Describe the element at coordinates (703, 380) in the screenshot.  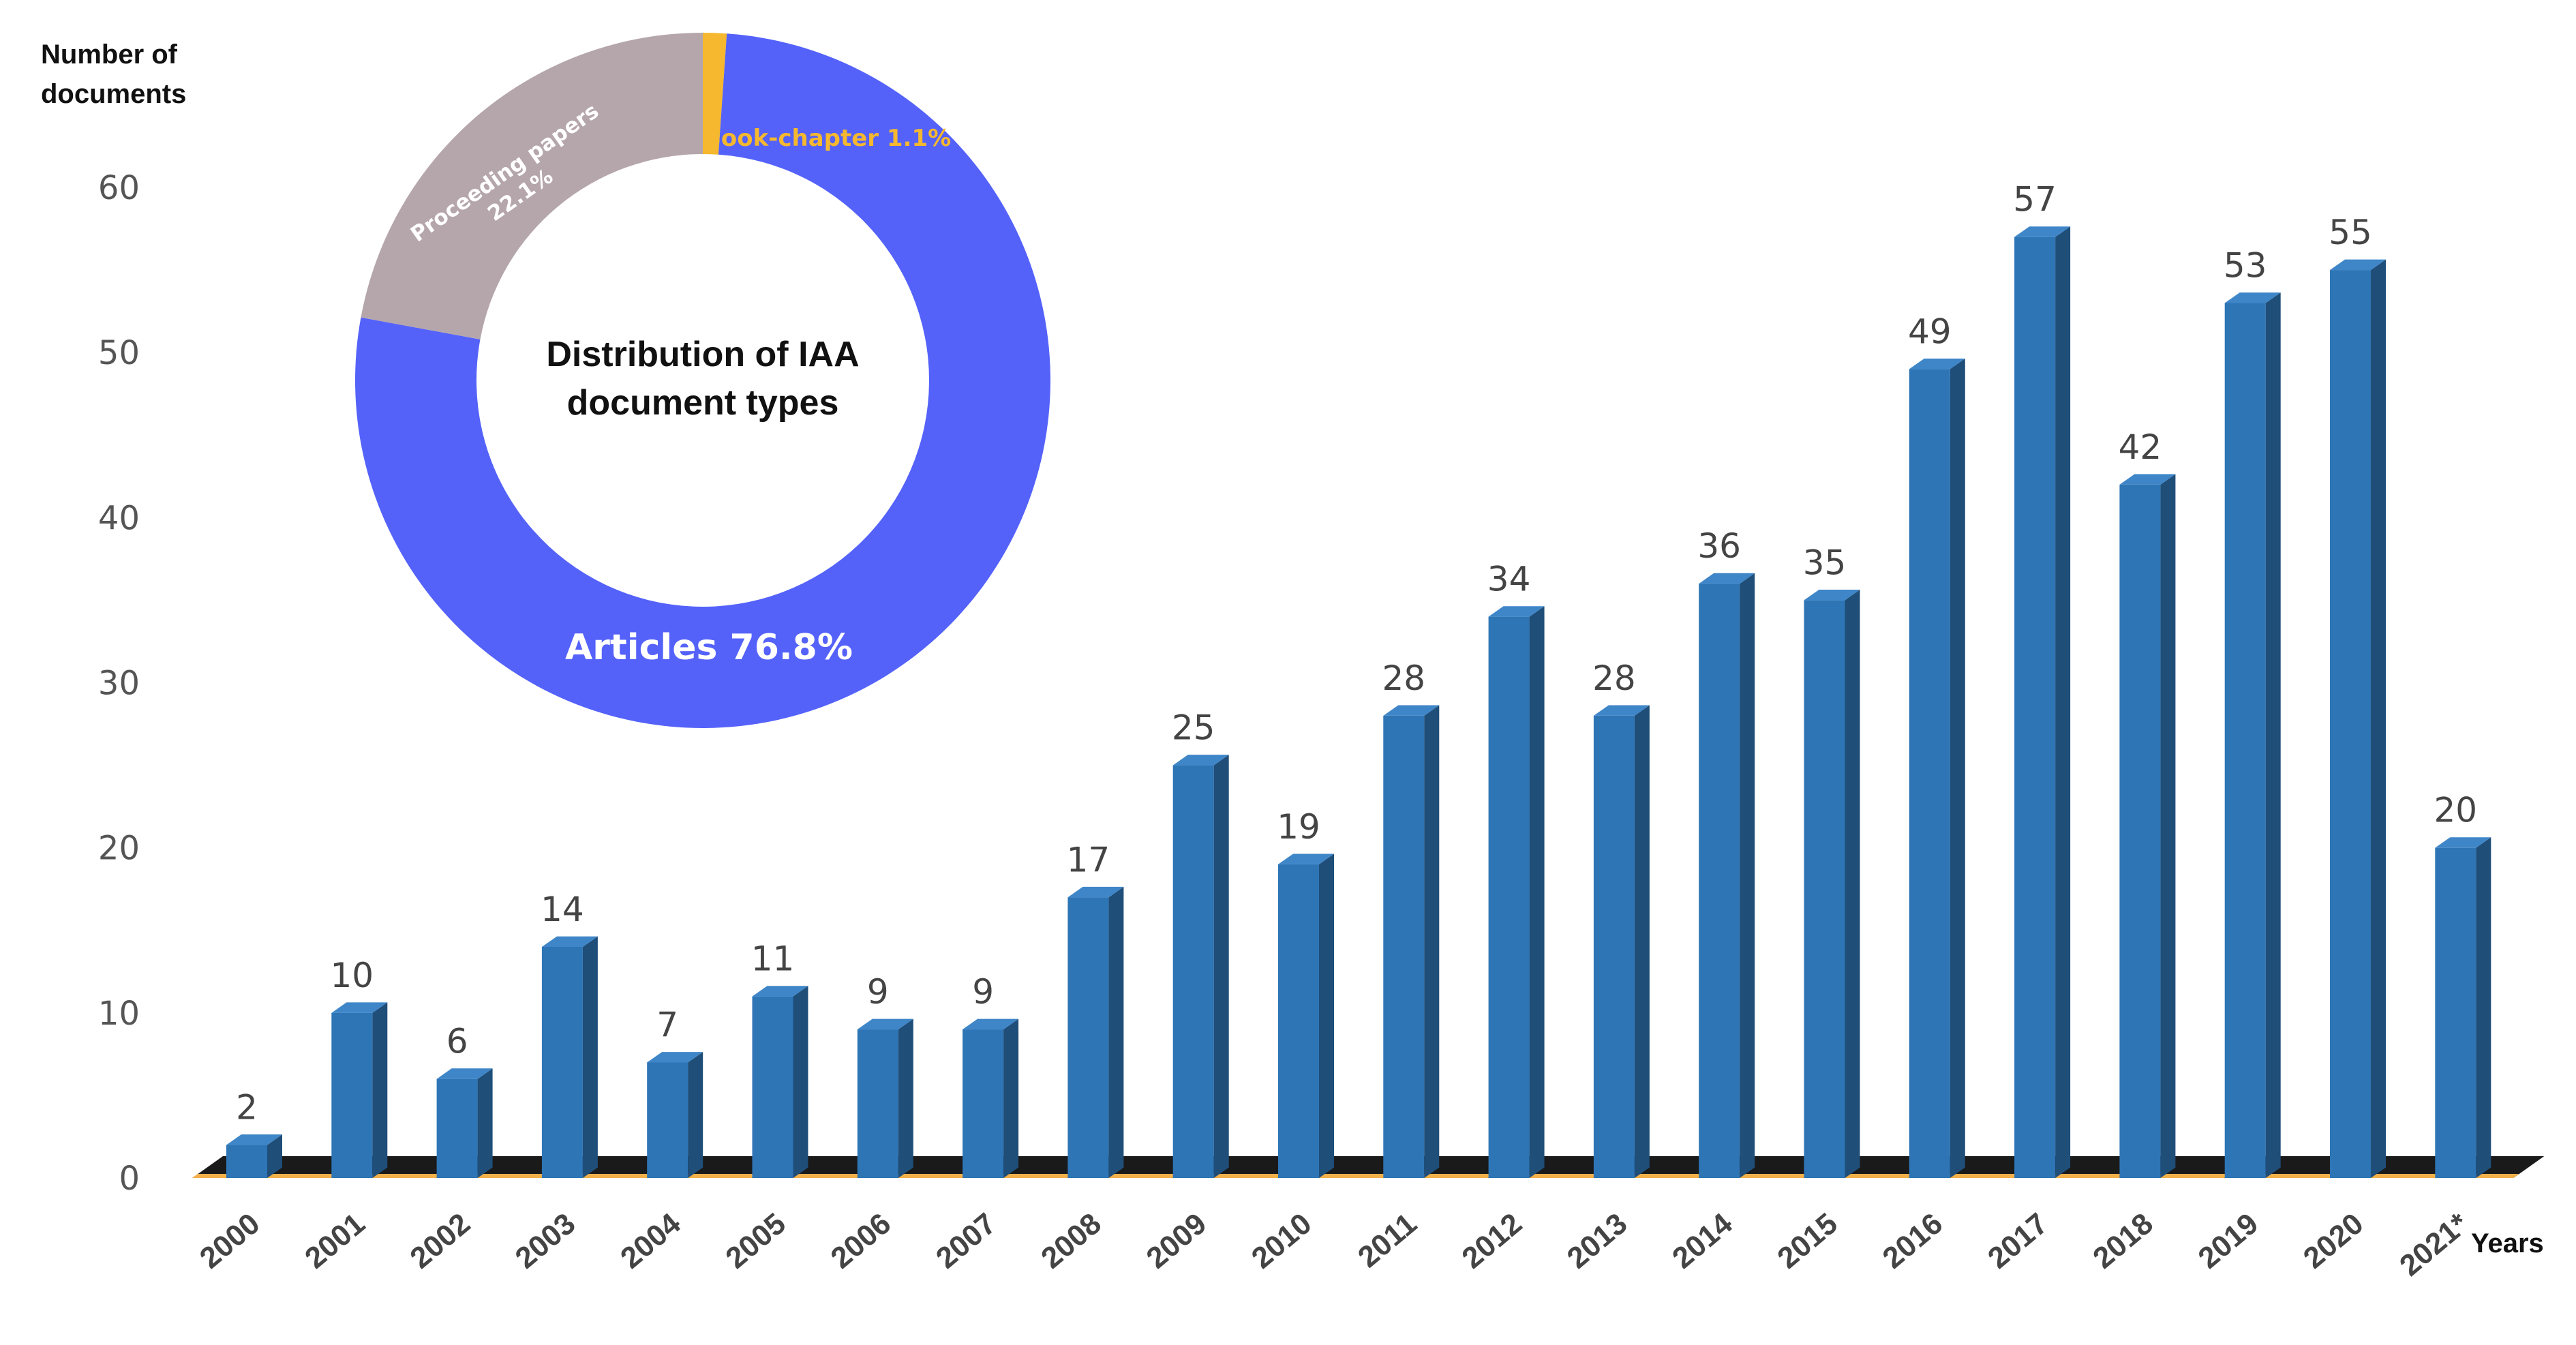
I see `donut-chart` at that location.